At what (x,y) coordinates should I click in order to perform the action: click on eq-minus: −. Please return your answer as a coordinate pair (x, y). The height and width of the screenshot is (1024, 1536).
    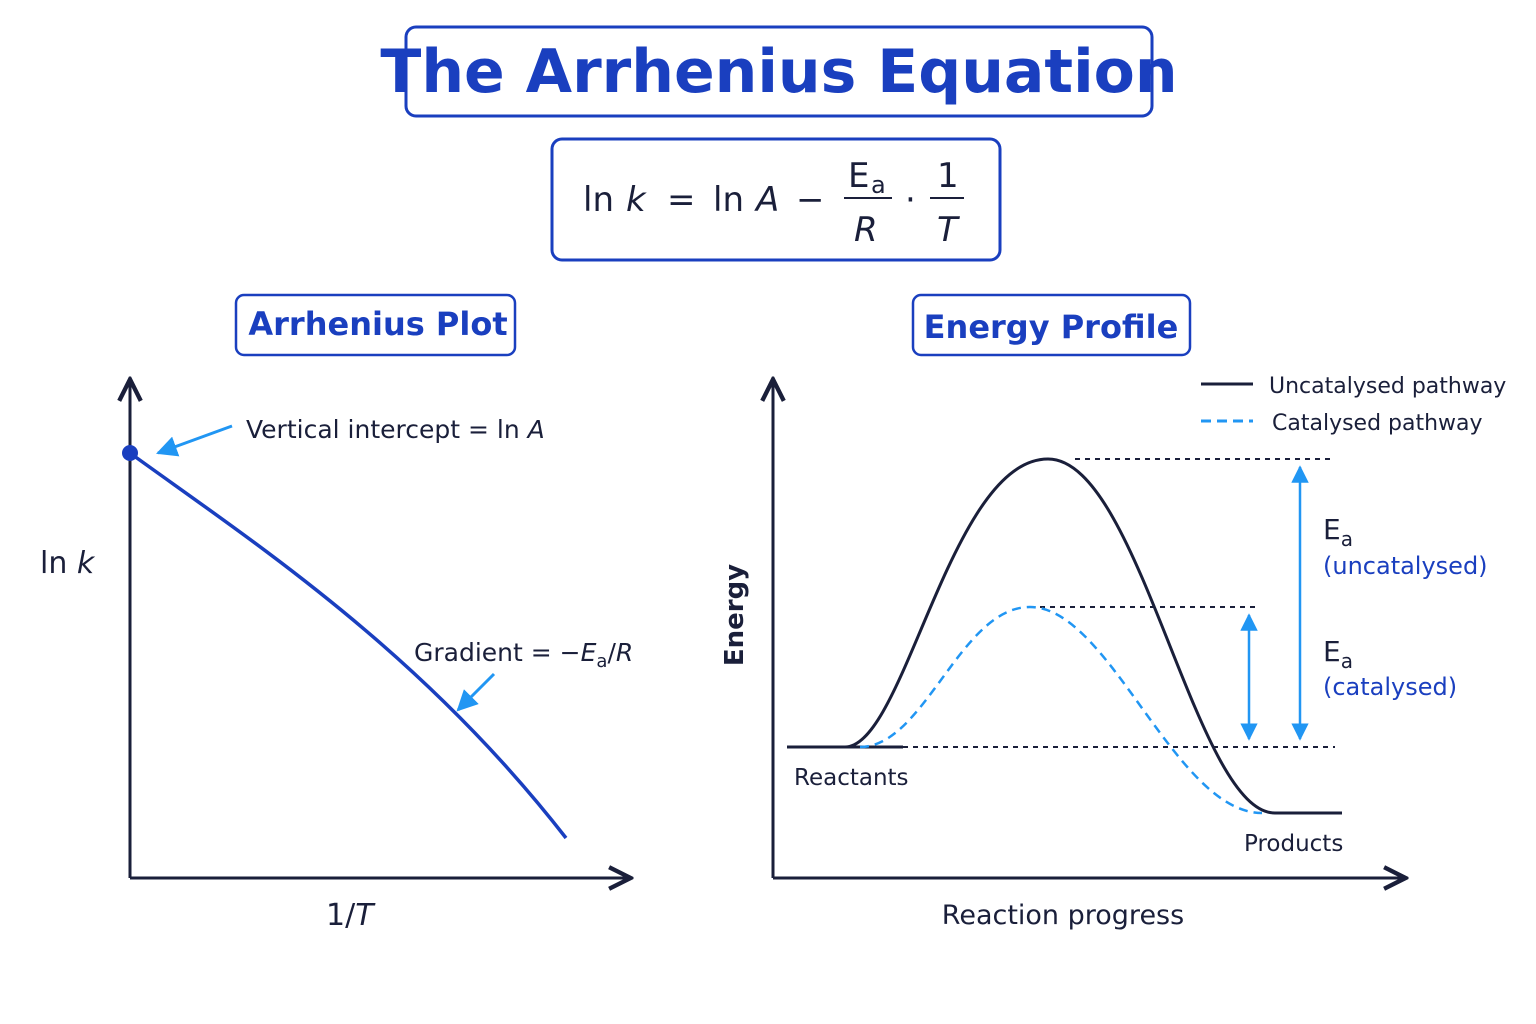
    Looking at the image, I should click on (810, 200).